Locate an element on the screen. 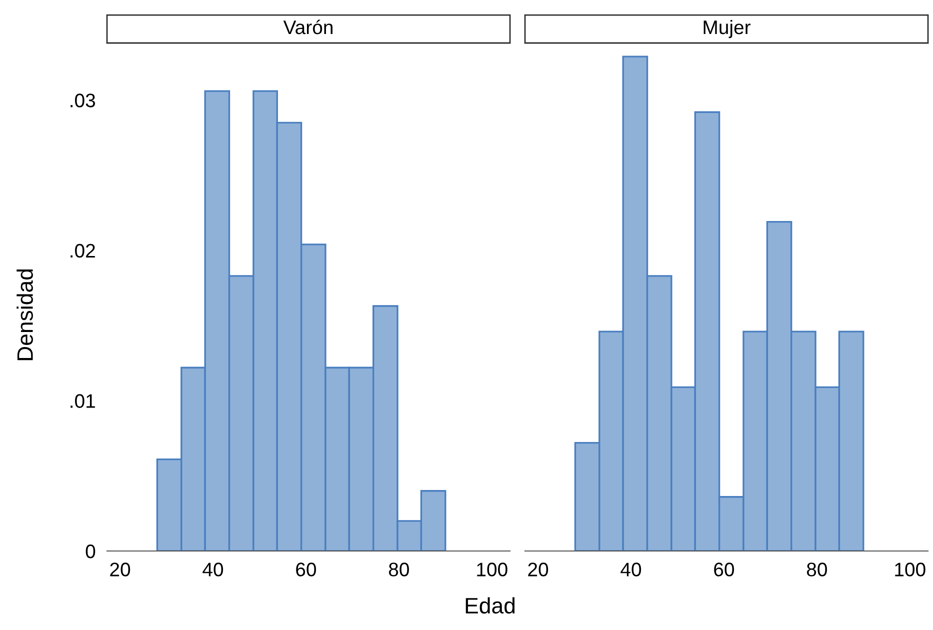  y-axis-title: Densidad is located at coordinates (24, 314).